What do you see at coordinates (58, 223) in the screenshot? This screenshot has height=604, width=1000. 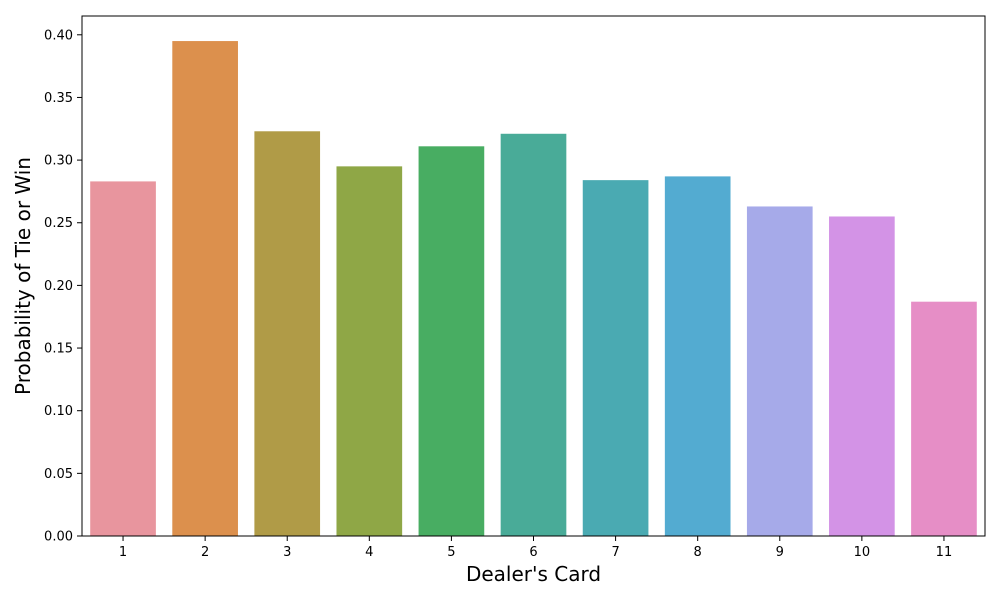 I see `y-tick-label: 0.25` at bounding box center [58, 223].